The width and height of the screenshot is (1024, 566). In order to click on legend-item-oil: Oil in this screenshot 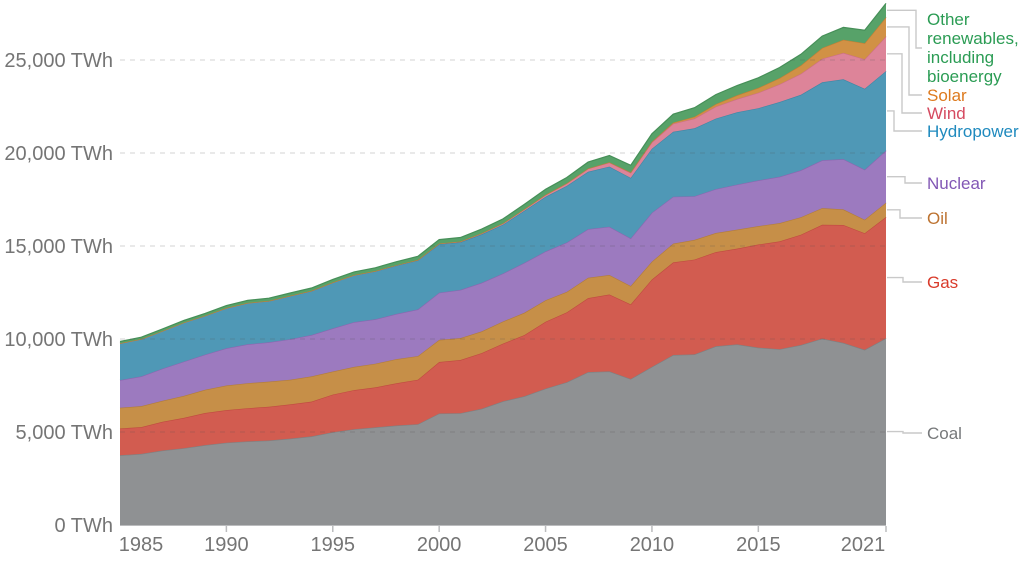, I will do `click(937, 218)`.